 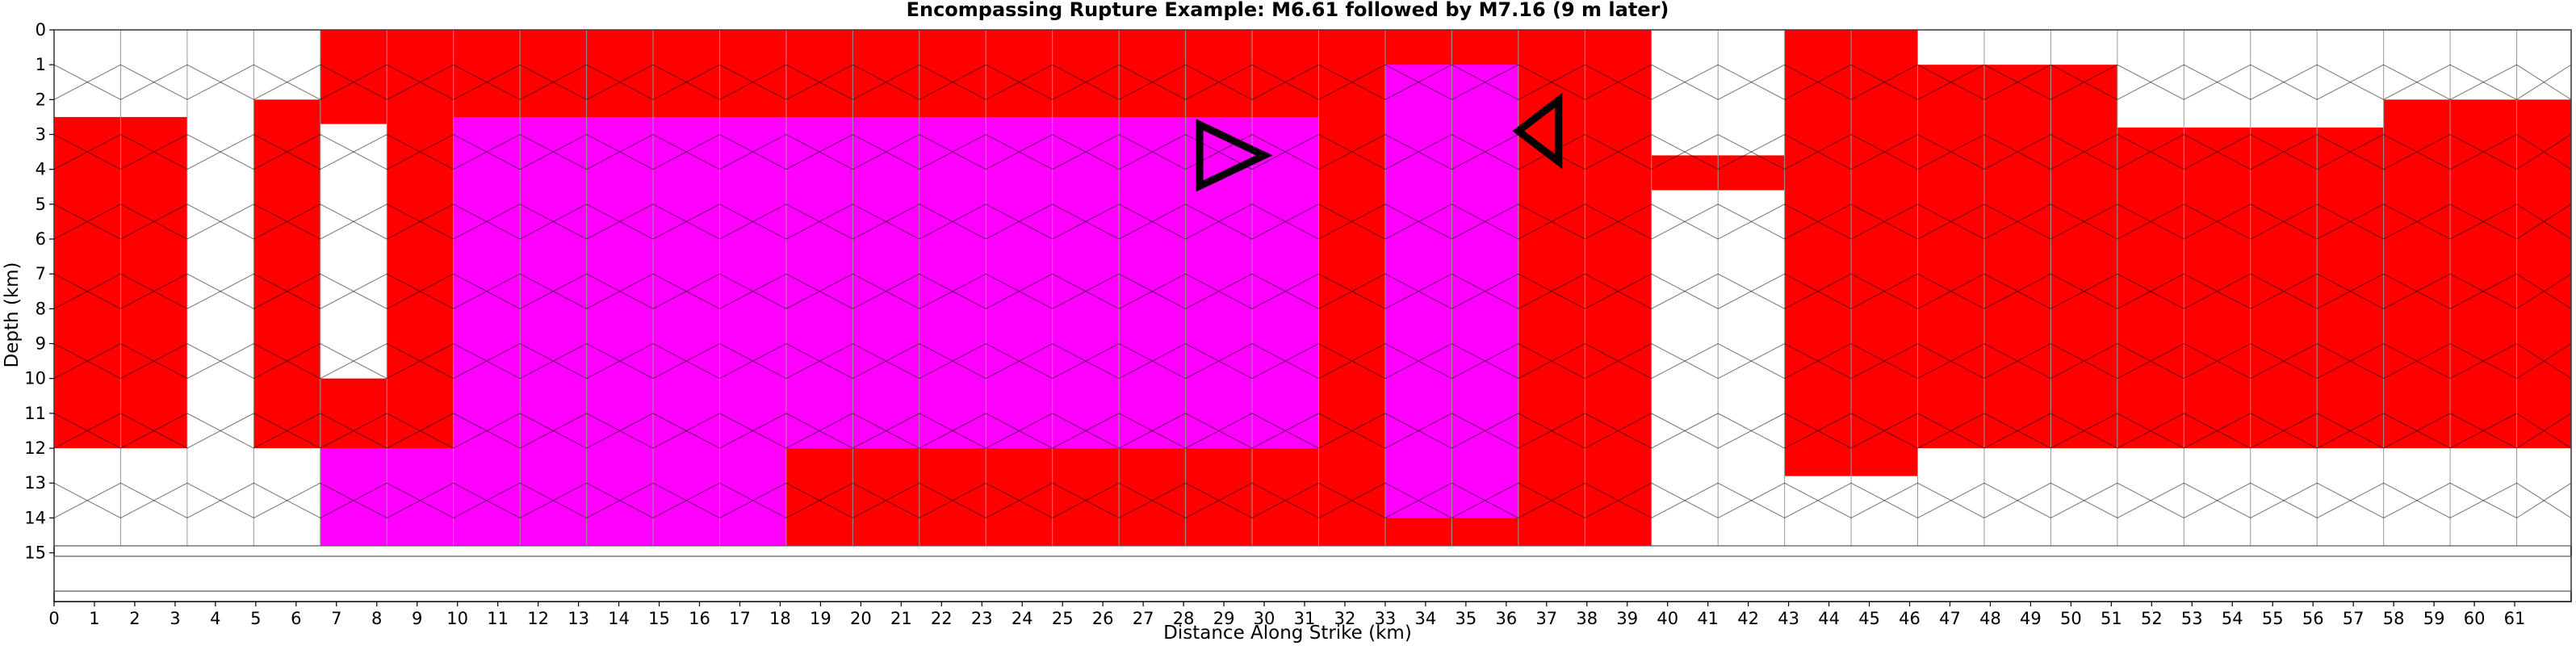 I want to click on x-tick-label: 17, so click(x=740, y=618).